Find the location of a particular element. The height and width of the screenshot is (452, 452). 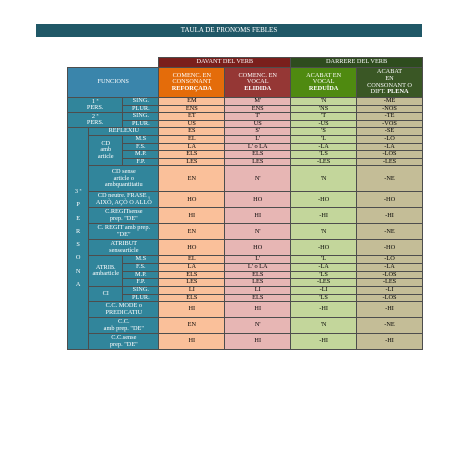

label-2a-pers: 2 ª PERS. is located at coordinates (95, 120).